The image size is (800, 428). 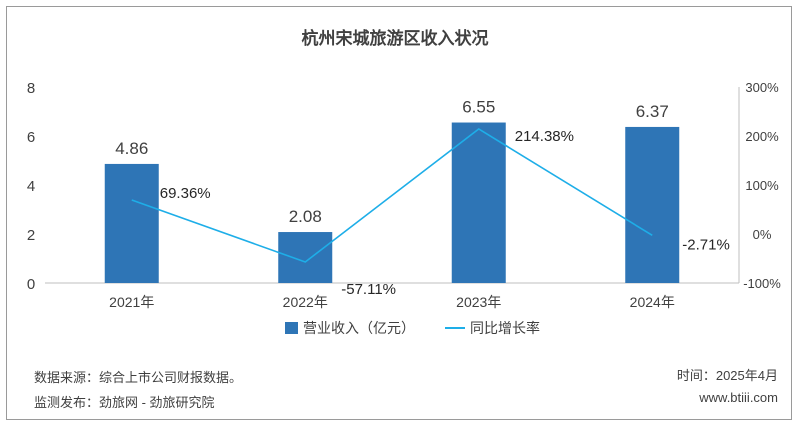 I want to click on x-tick-label: 2023年, so click(x=478, y=302).